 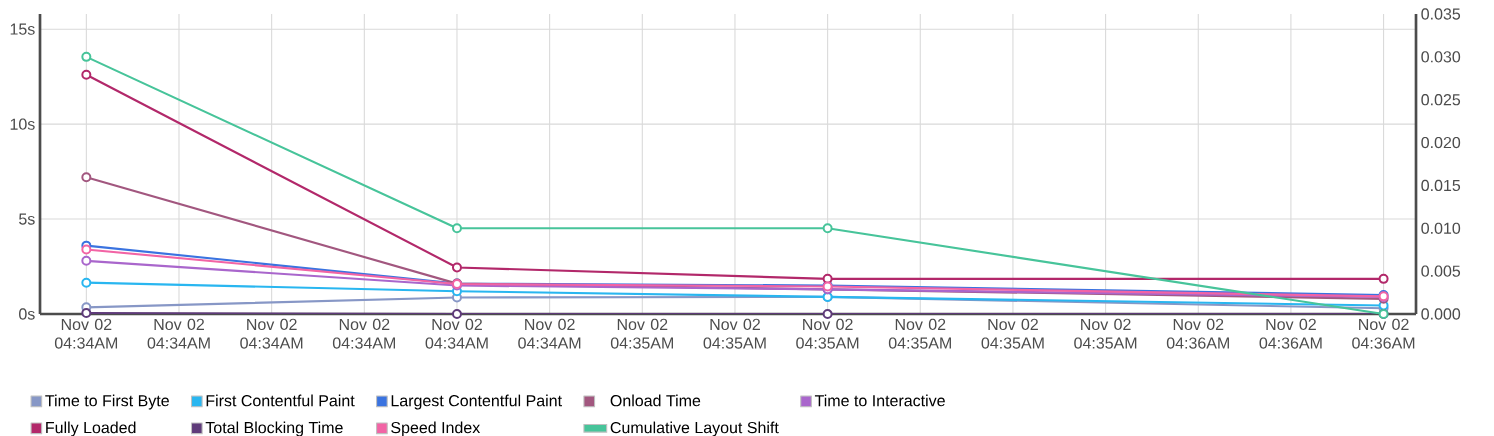 I want to click on legend-label: Speed Index, so click(x=436, y=428).